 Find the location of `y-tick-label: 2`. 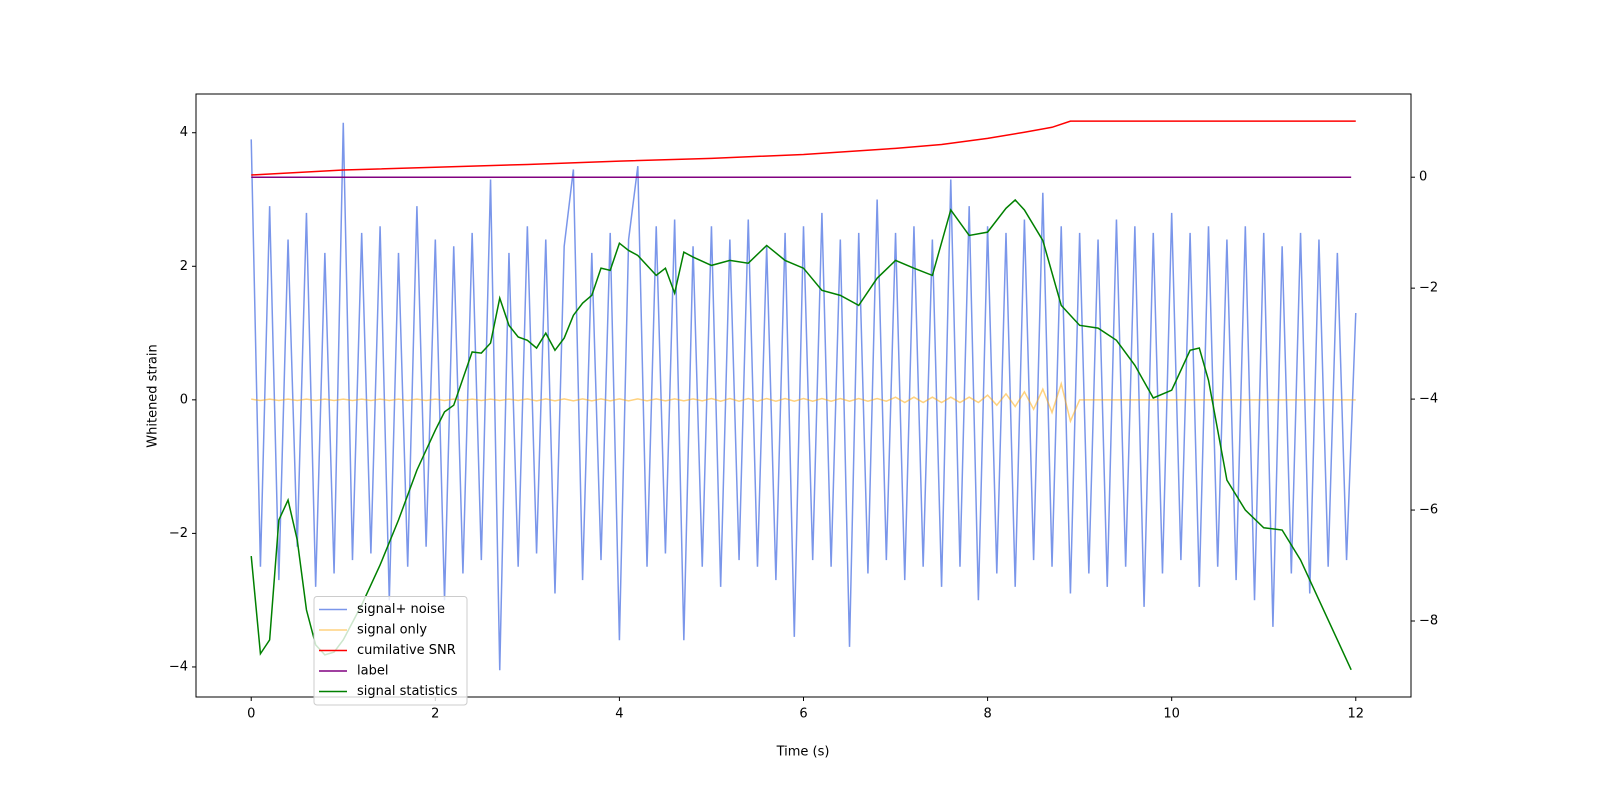

y-tick-label: 2 is located at coordinates (184, 266).